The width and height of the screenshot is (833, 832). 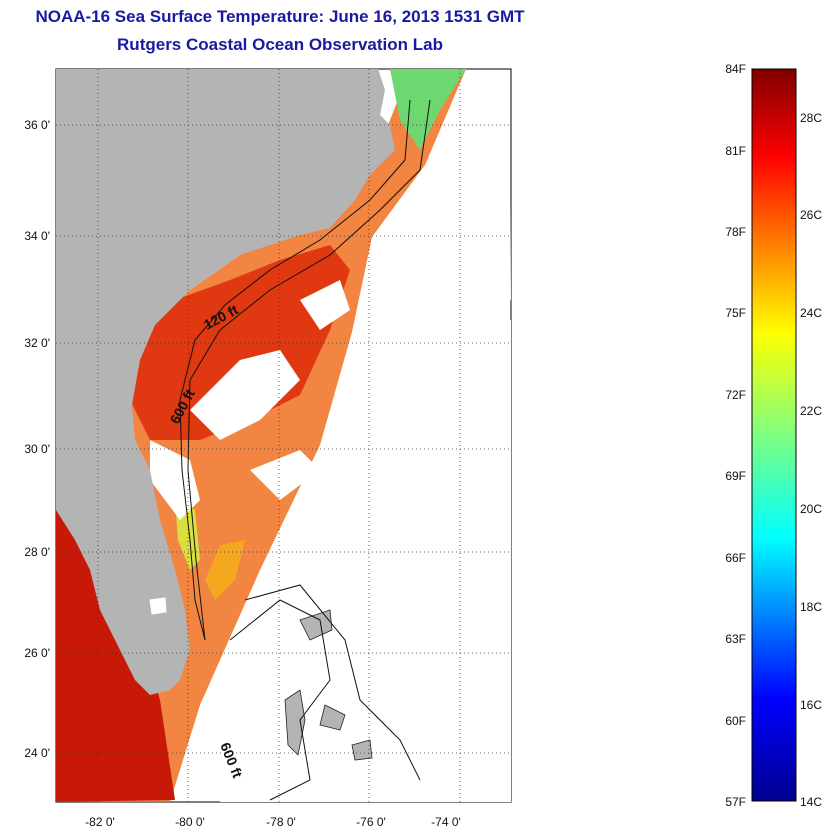 What do you see at coordinates (190, 822) in the screenshot?
I see `lon-tick: -80 0'` at bounding box center [190, 822].